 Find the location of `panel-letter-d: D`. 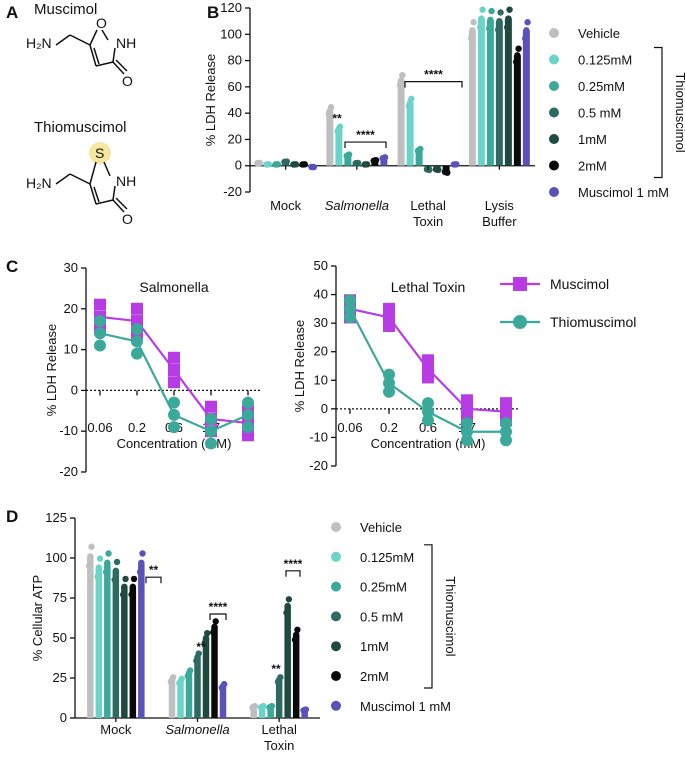

panel-letter-d: D is located at coordinates (12, 516).